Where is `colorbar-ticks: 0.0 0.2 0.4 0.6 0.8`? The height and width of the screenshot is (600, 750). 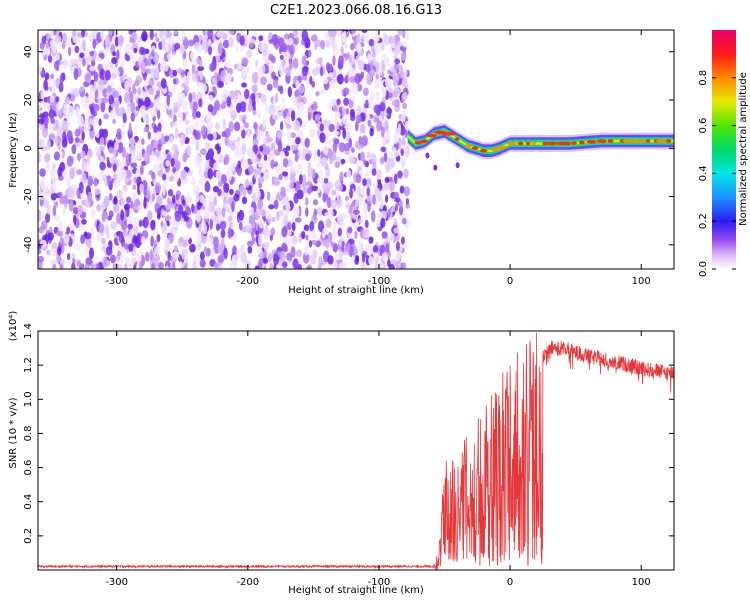
colorbar-ticks: 0.0 0.2 0.4 0.6 0.8 is located at coordinates (717, 173).